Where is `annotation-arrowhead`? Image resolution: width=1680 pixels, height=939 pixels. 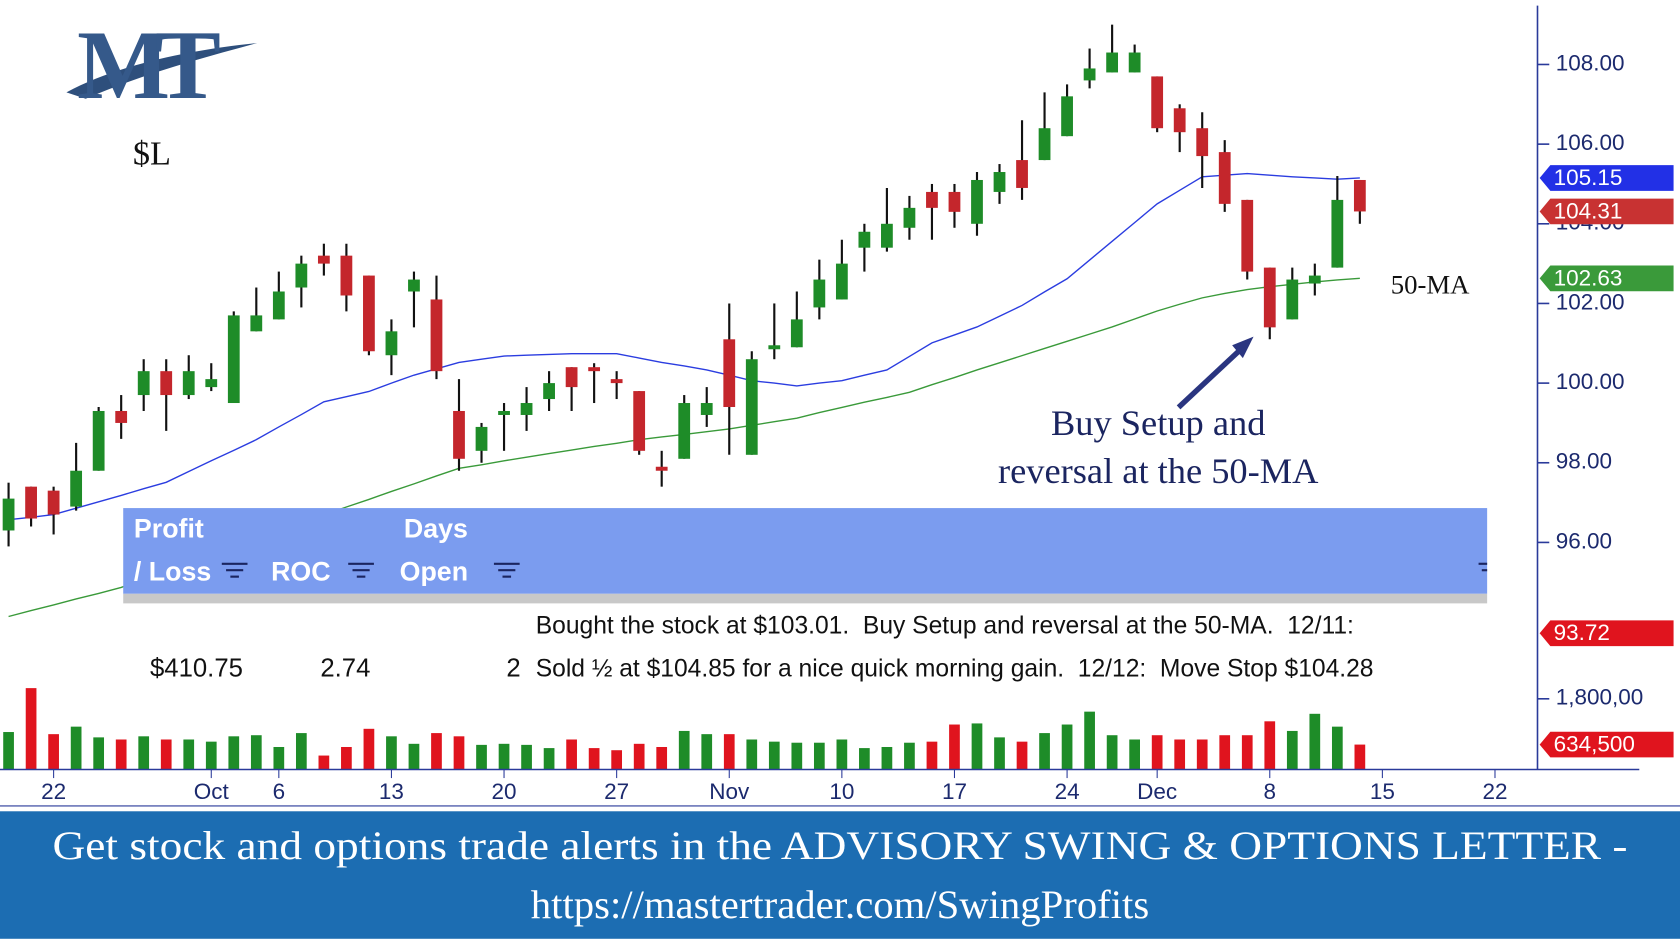 annotation-arrowhead is located at coordinates (1243, 347).